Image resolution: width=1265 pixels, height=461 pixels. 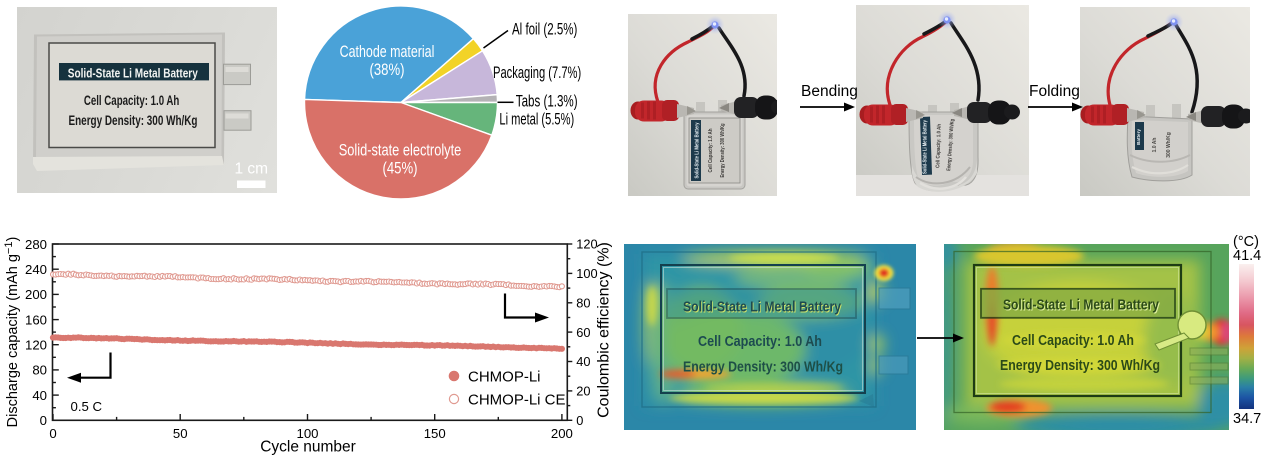 What do you see at coordinates (544, 30) in the screenshot?
I see `svg-text: Al foil (2.5%)` at bounding box center [544, 30].